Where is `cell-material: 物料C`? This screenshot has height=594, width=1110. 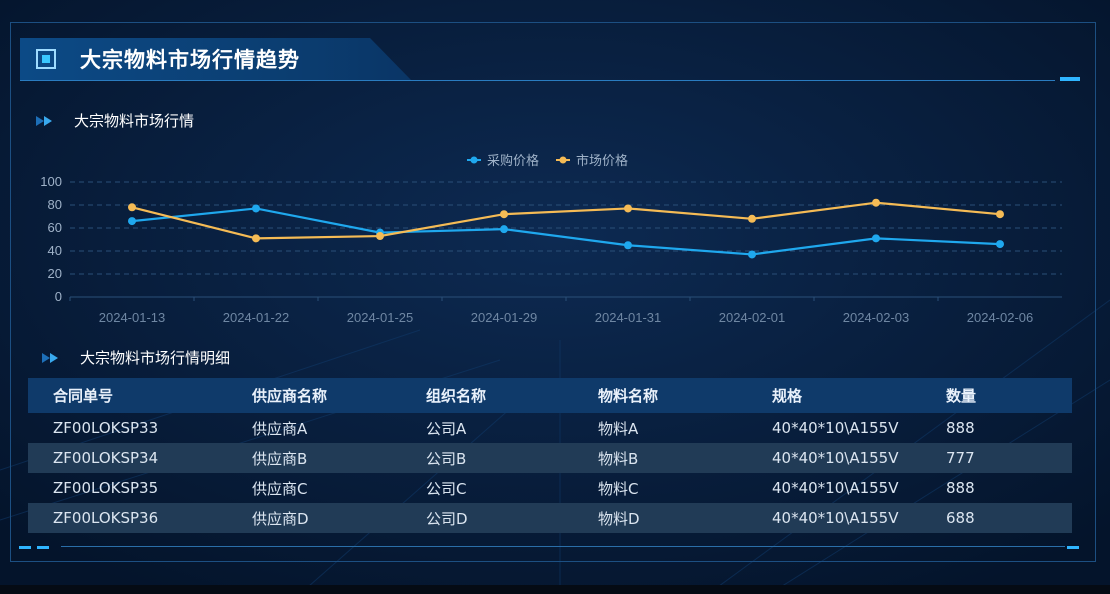
cell-material: 物料C is located at coordinates (618, 488).